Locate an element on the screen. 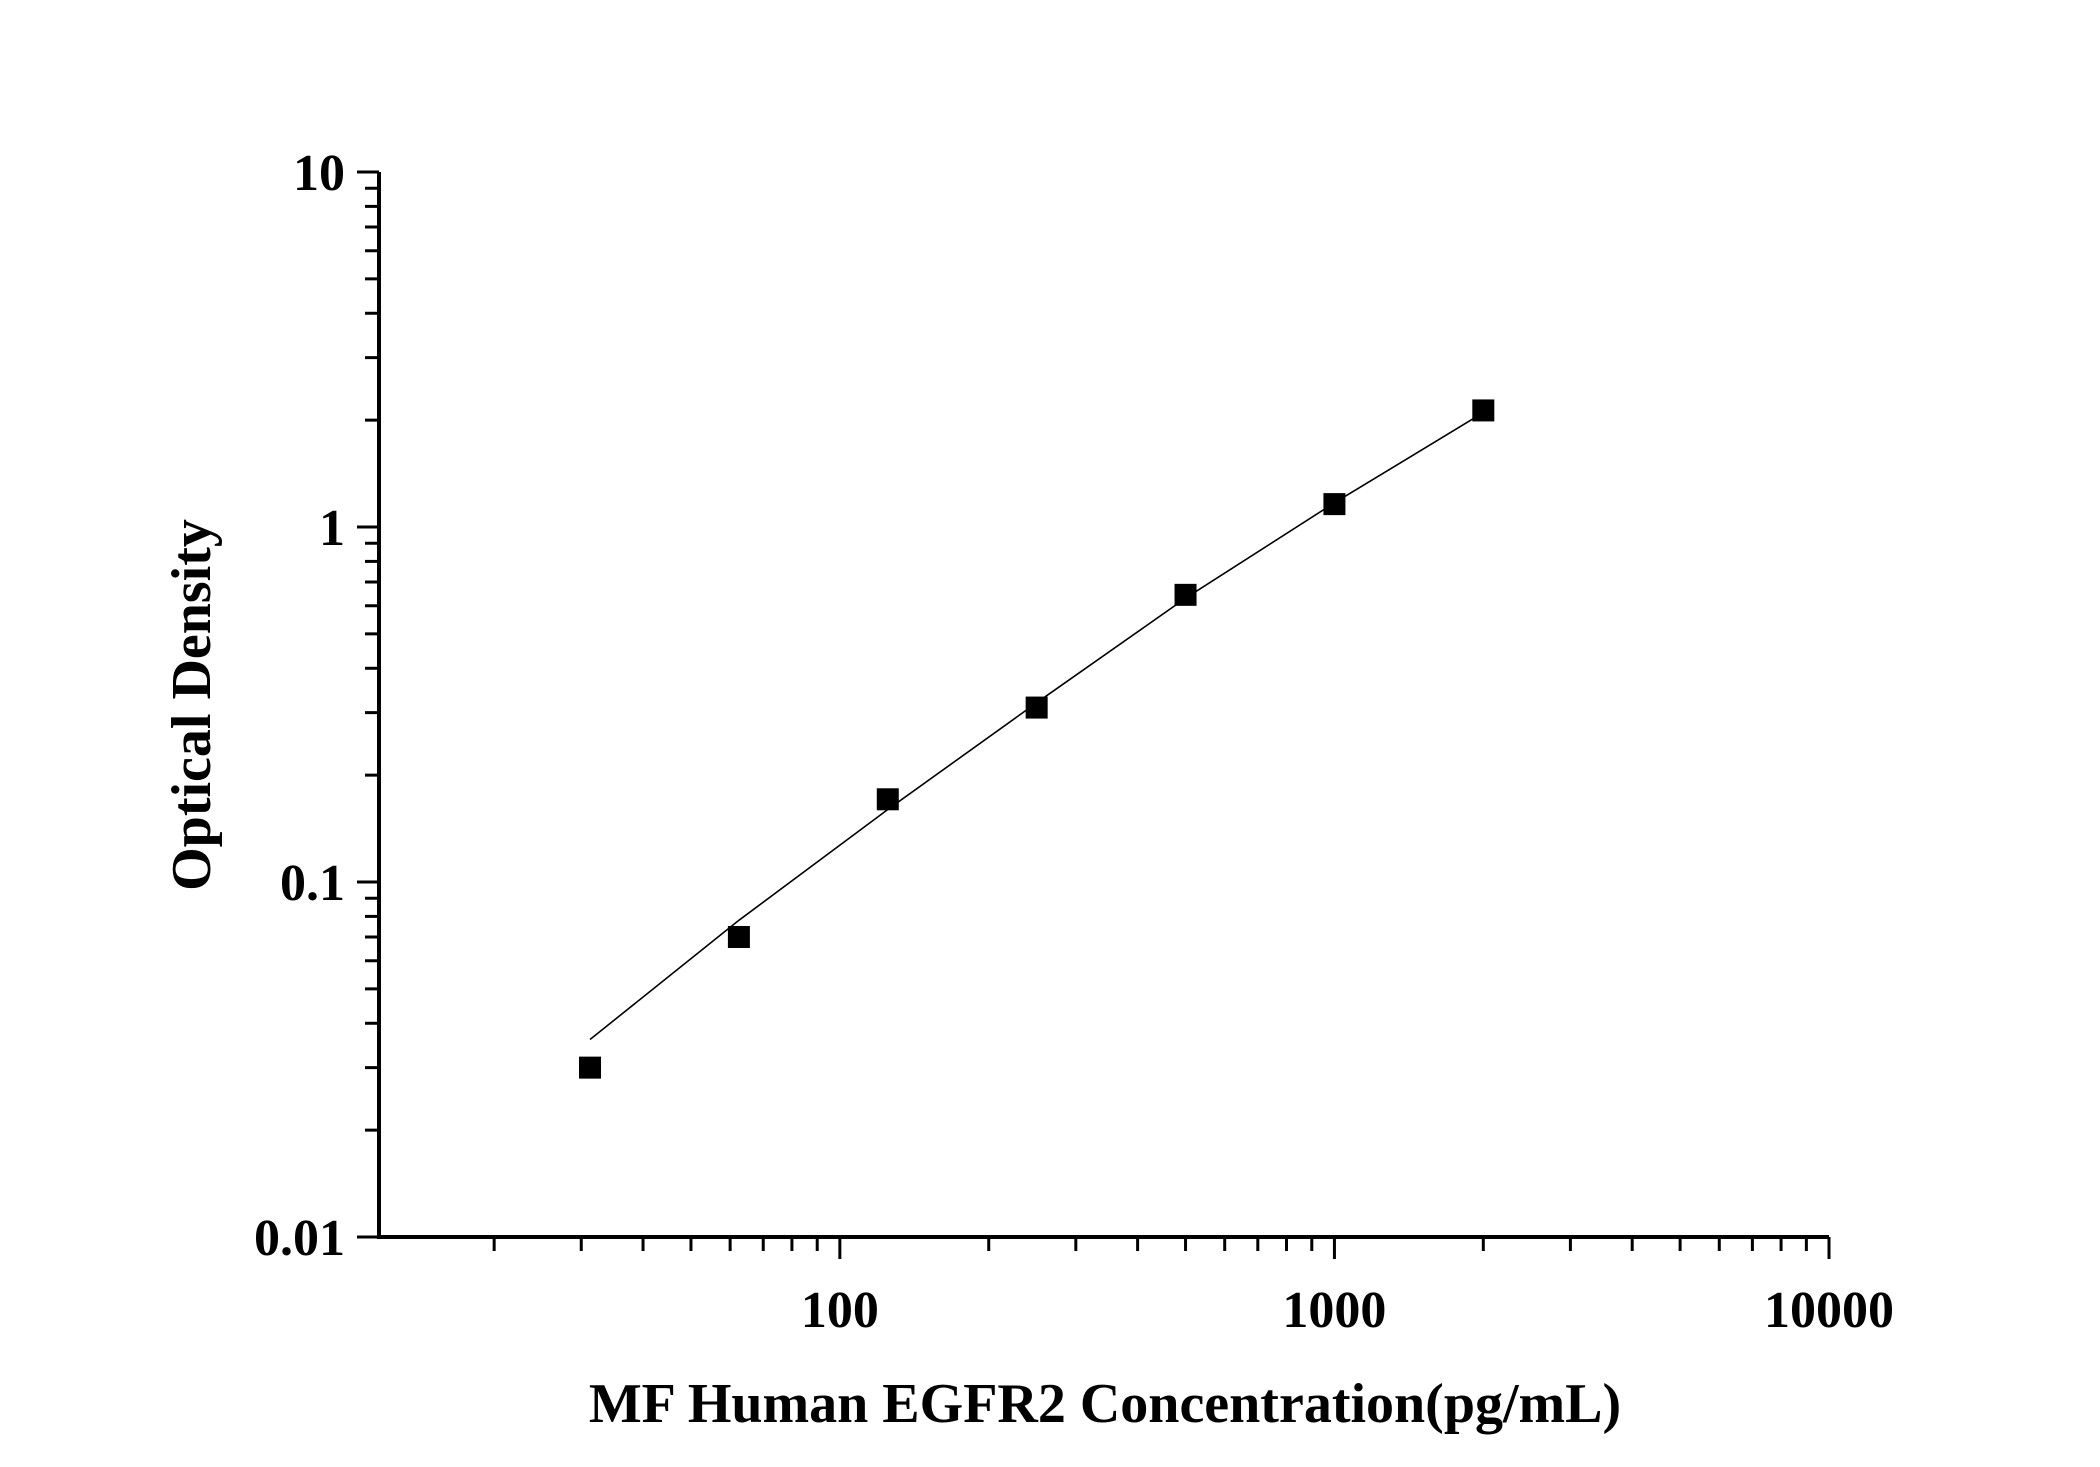 The image size is (2100, 1467). y-tick-label: 1 is located at coordinates (332, 528).